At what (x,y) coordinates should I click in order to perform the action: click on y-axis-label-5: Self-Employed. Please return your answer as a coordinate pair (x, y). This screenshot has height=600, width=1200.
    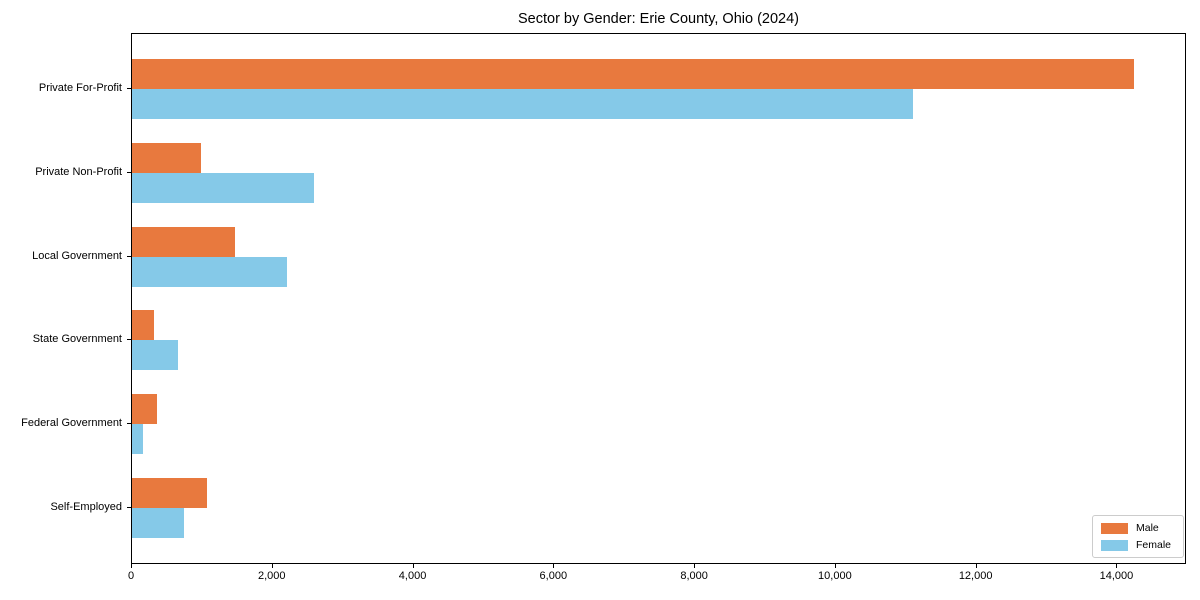
    Looking at the image, I should click on (86, 507).